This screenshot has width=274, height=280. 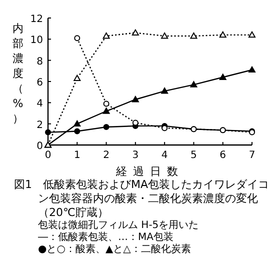 What do you see at coordinates (223, 155) in the screenshot?
I see `x-tick-label: 6` at bounding box center [223, 155].